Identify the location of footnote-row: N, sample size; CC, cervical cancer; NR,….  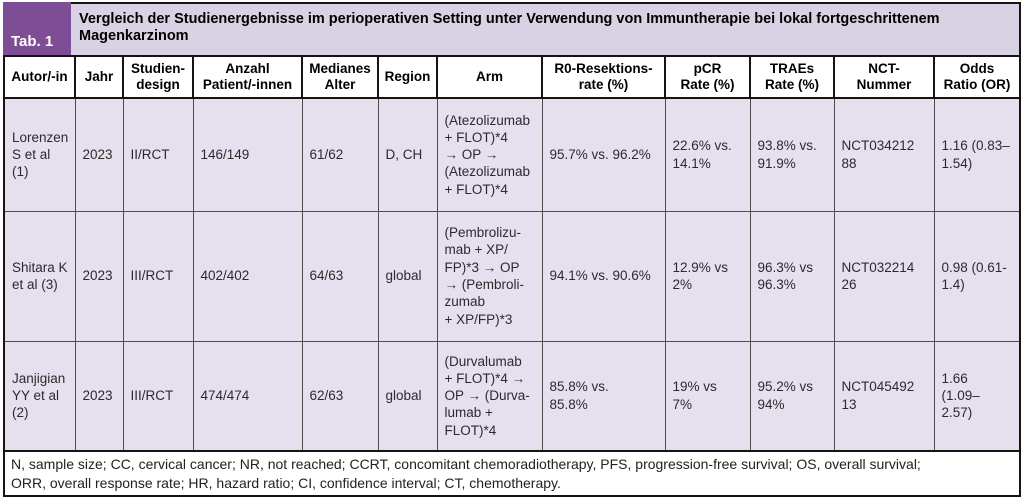
(512, 473).